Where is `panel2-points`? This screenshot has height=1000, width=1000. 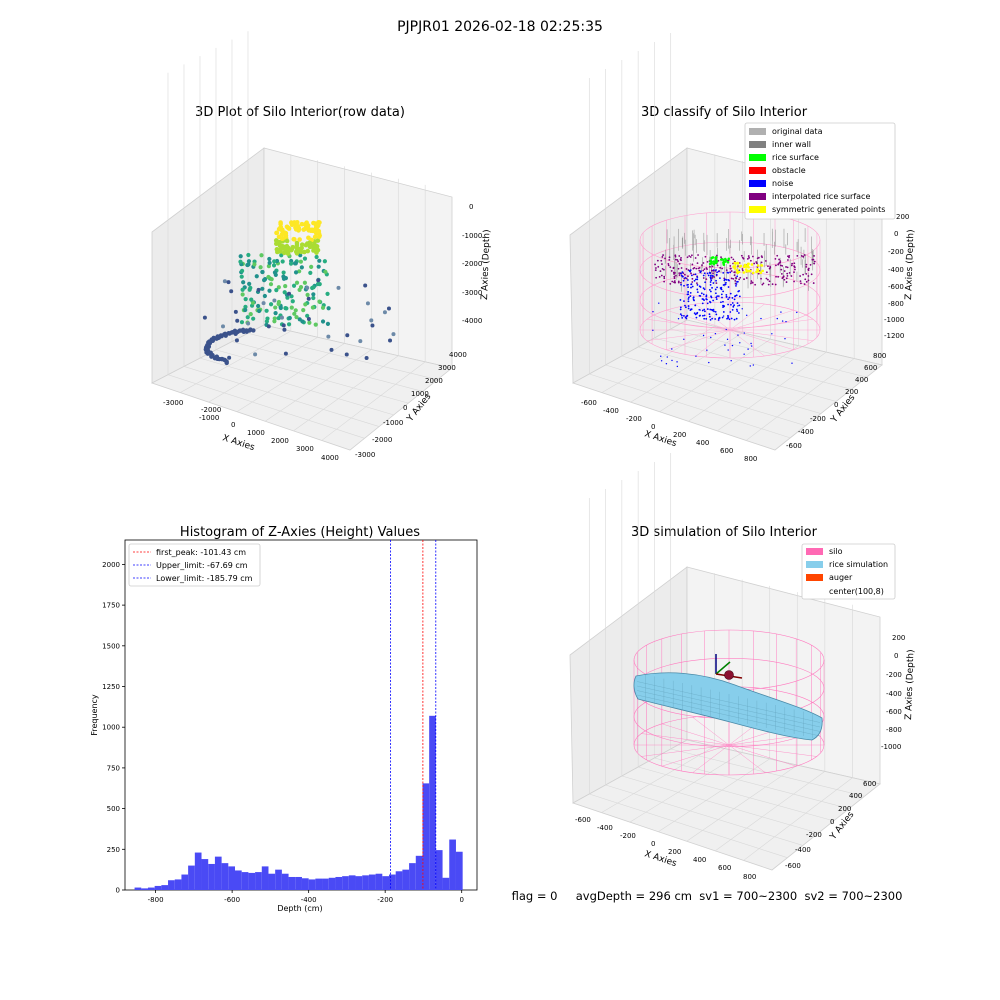
panel2-points is located at coordinates (734, 298).